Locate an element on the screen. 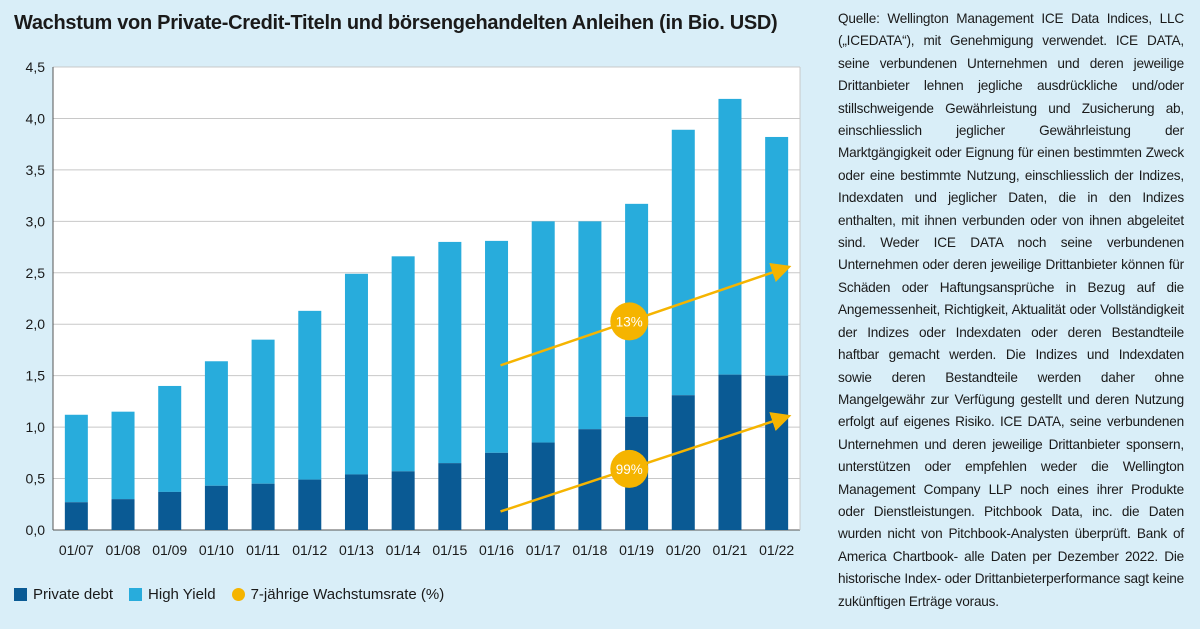 The height and width of the screenshot is (629, 1200). growth-label: 99% is located at coordinates (629, 469).